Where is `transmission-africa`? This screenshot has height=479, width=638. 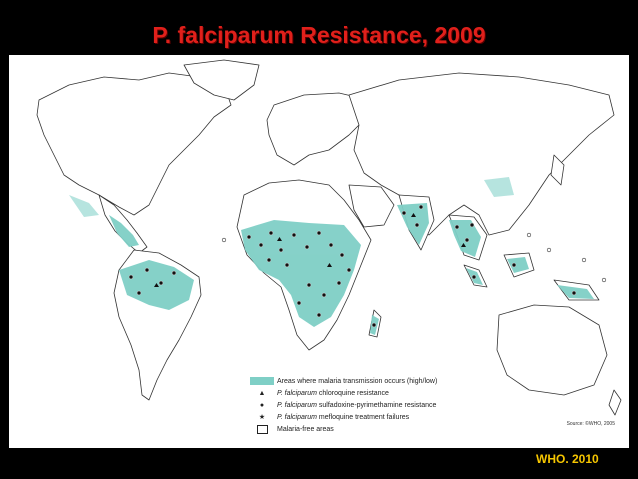 transmission-africa is located at coordinates (301, 273).